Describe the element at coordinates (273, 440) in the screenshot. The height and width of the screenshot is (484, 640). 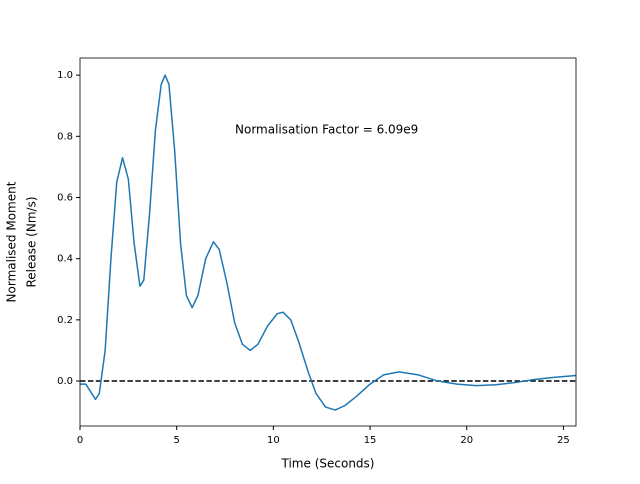
I see `x-tick-label: 10` at that location.